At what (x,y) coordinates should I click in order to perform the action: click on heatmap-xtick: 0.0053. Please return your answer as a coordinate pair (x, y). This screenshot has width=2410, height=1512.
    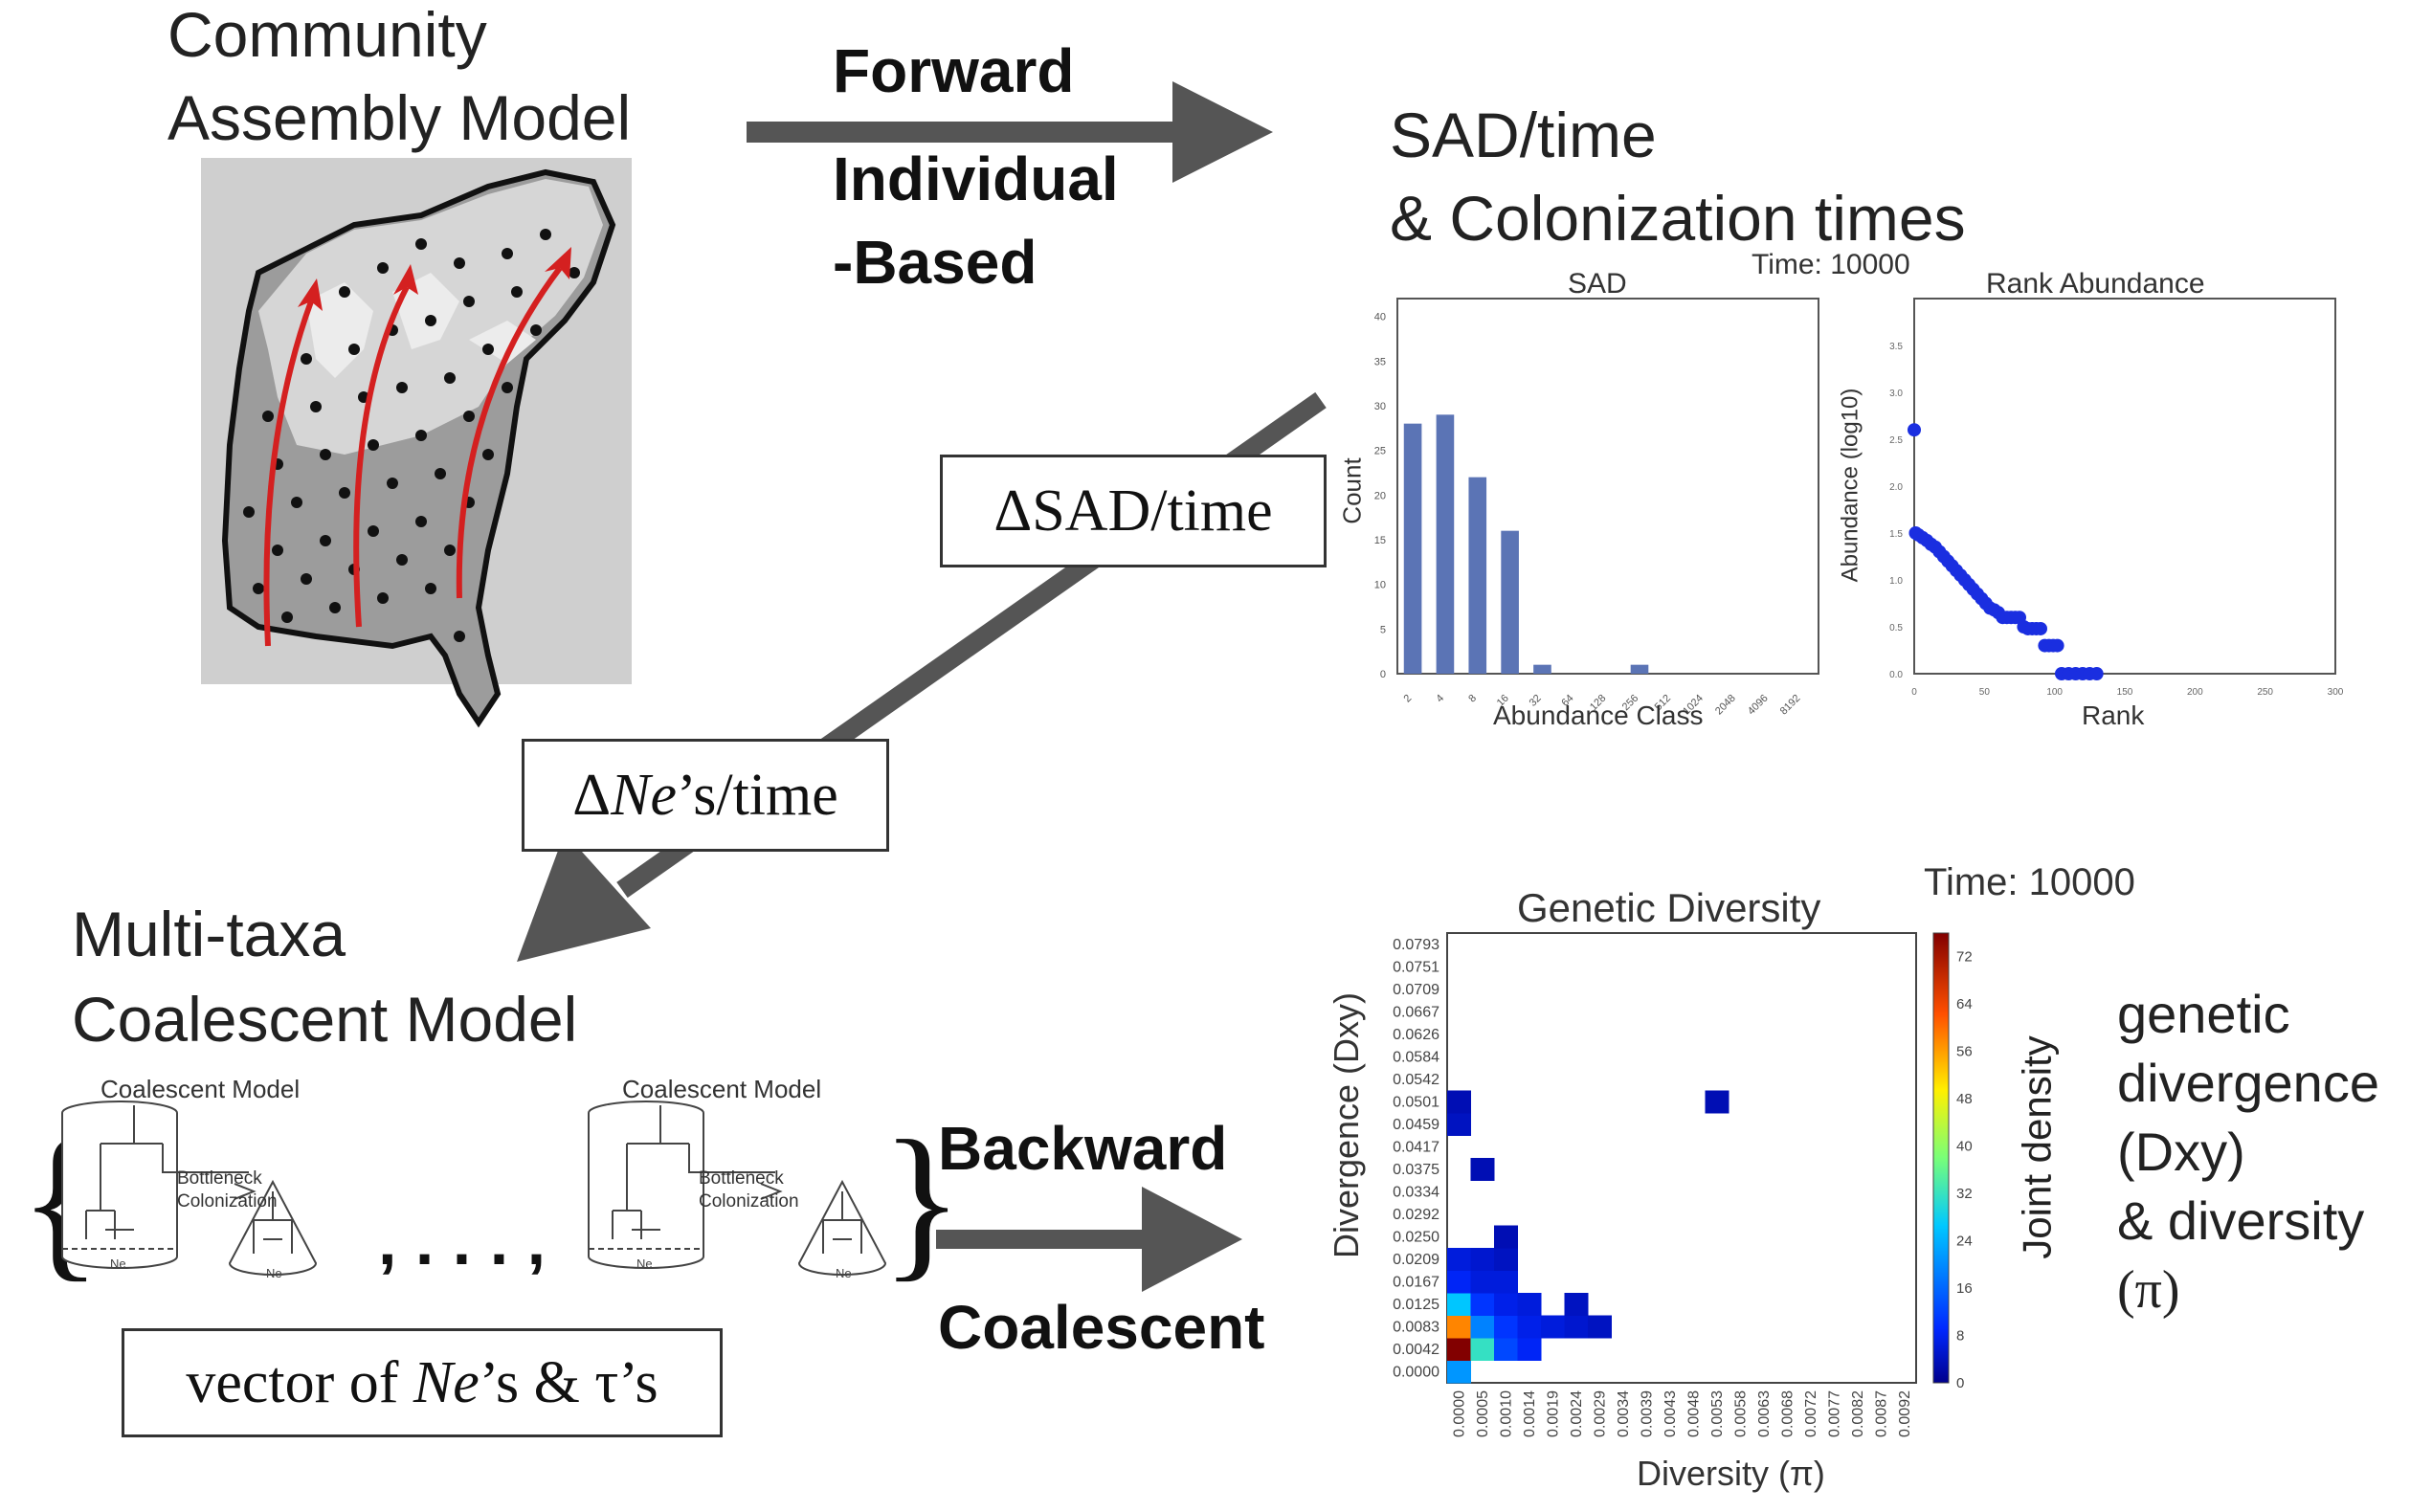
    Looking at the image, I should click on (1717, 1413).